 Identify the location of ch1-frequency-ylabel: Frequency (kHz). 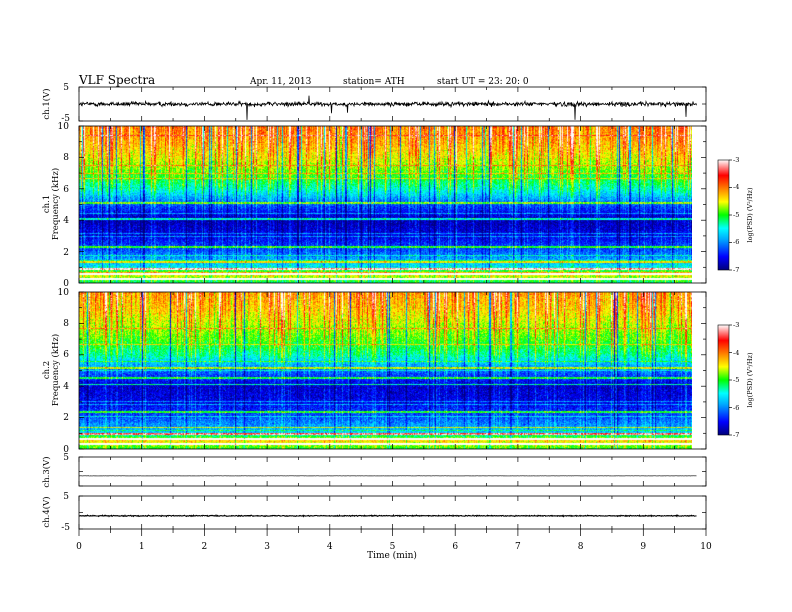
(55, 204).